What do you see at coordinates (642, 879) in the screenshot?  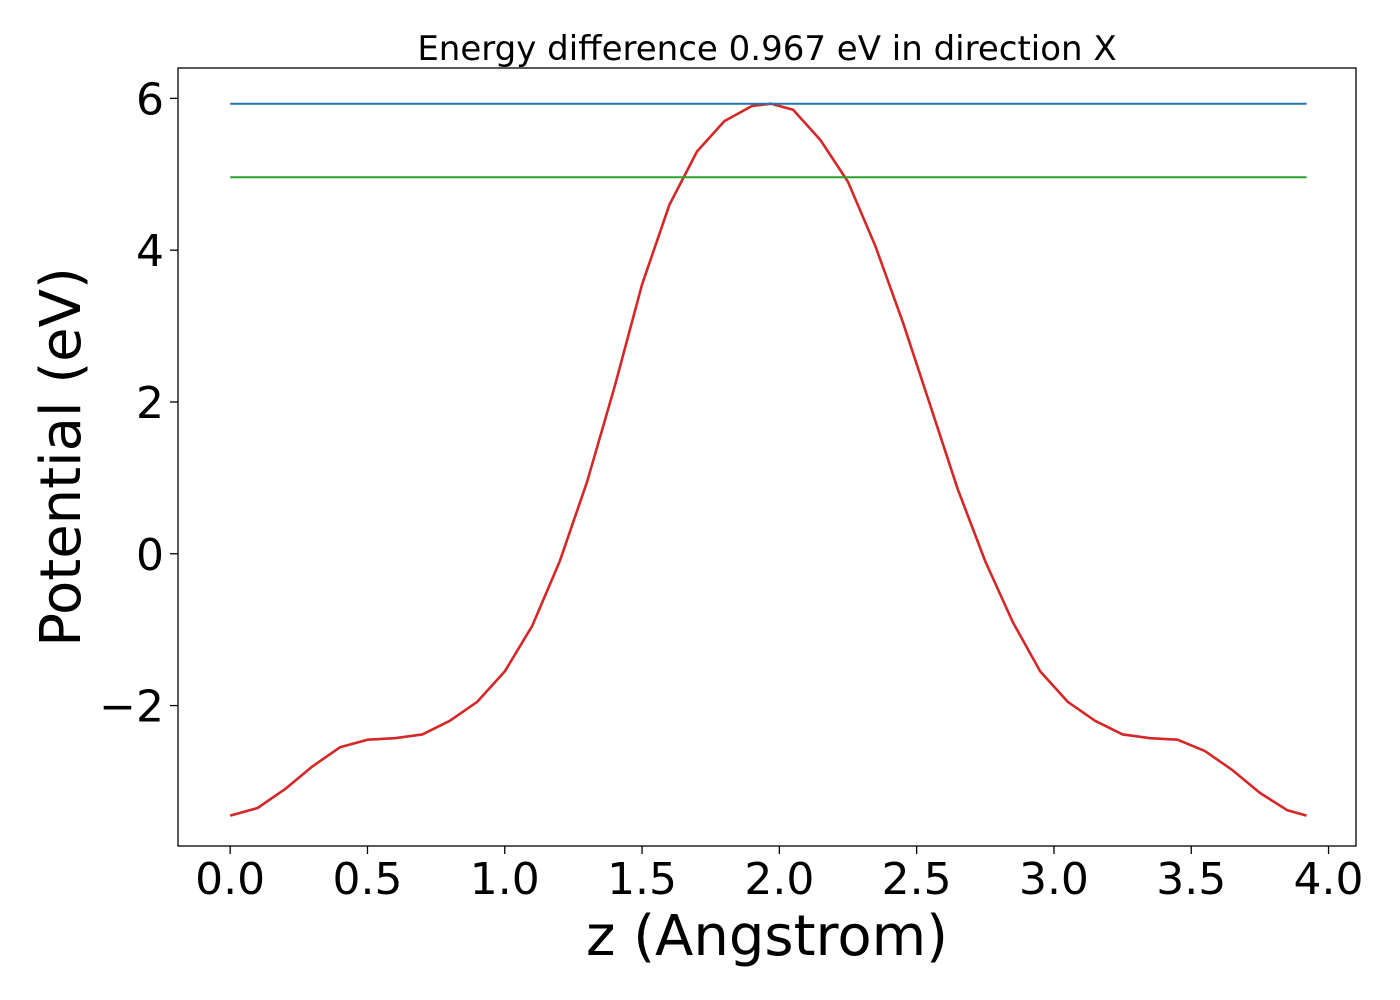 I see `x-tick-label: 1.5` at bounding box center [642, 879].